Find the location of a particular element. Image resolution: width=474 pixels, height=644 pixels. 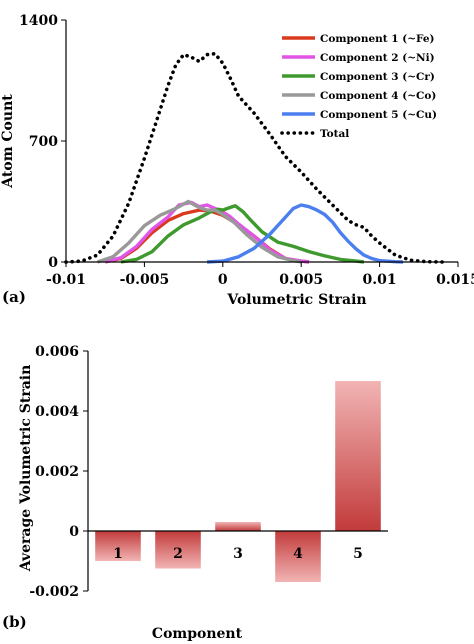

bar-category-label: 3 is located at coordinates (238, 554).